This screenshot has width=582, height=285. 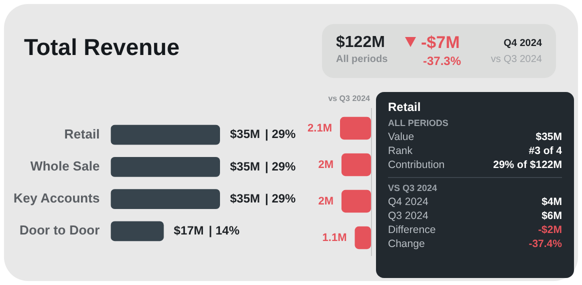 What do you see at coordinates (419, 123) in the screenshot?
I see `text: ALL PERIODS` at bounding box center [419, 123].